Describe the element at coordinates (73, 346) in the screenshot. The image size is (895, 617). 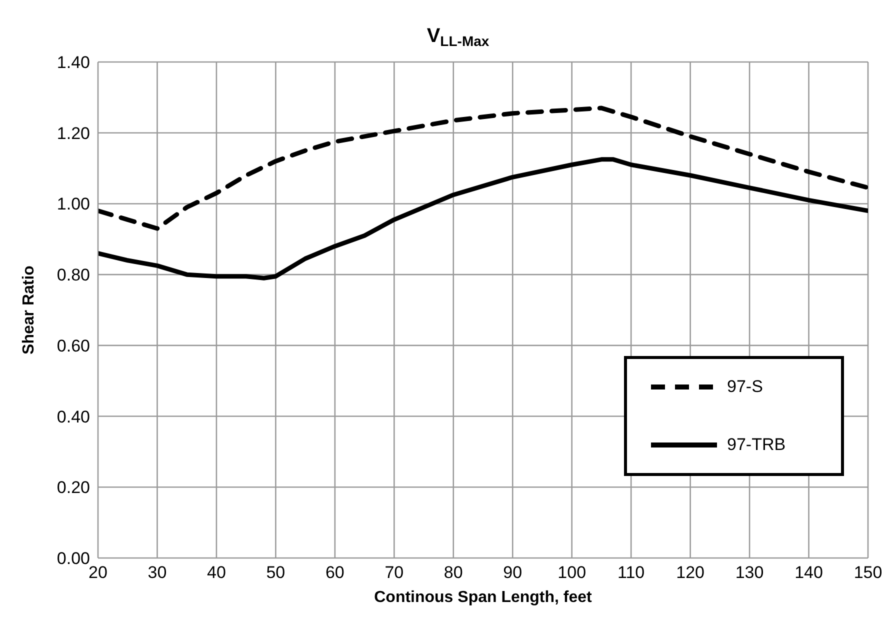
I see `y-tick-label: 0.60` at that location.